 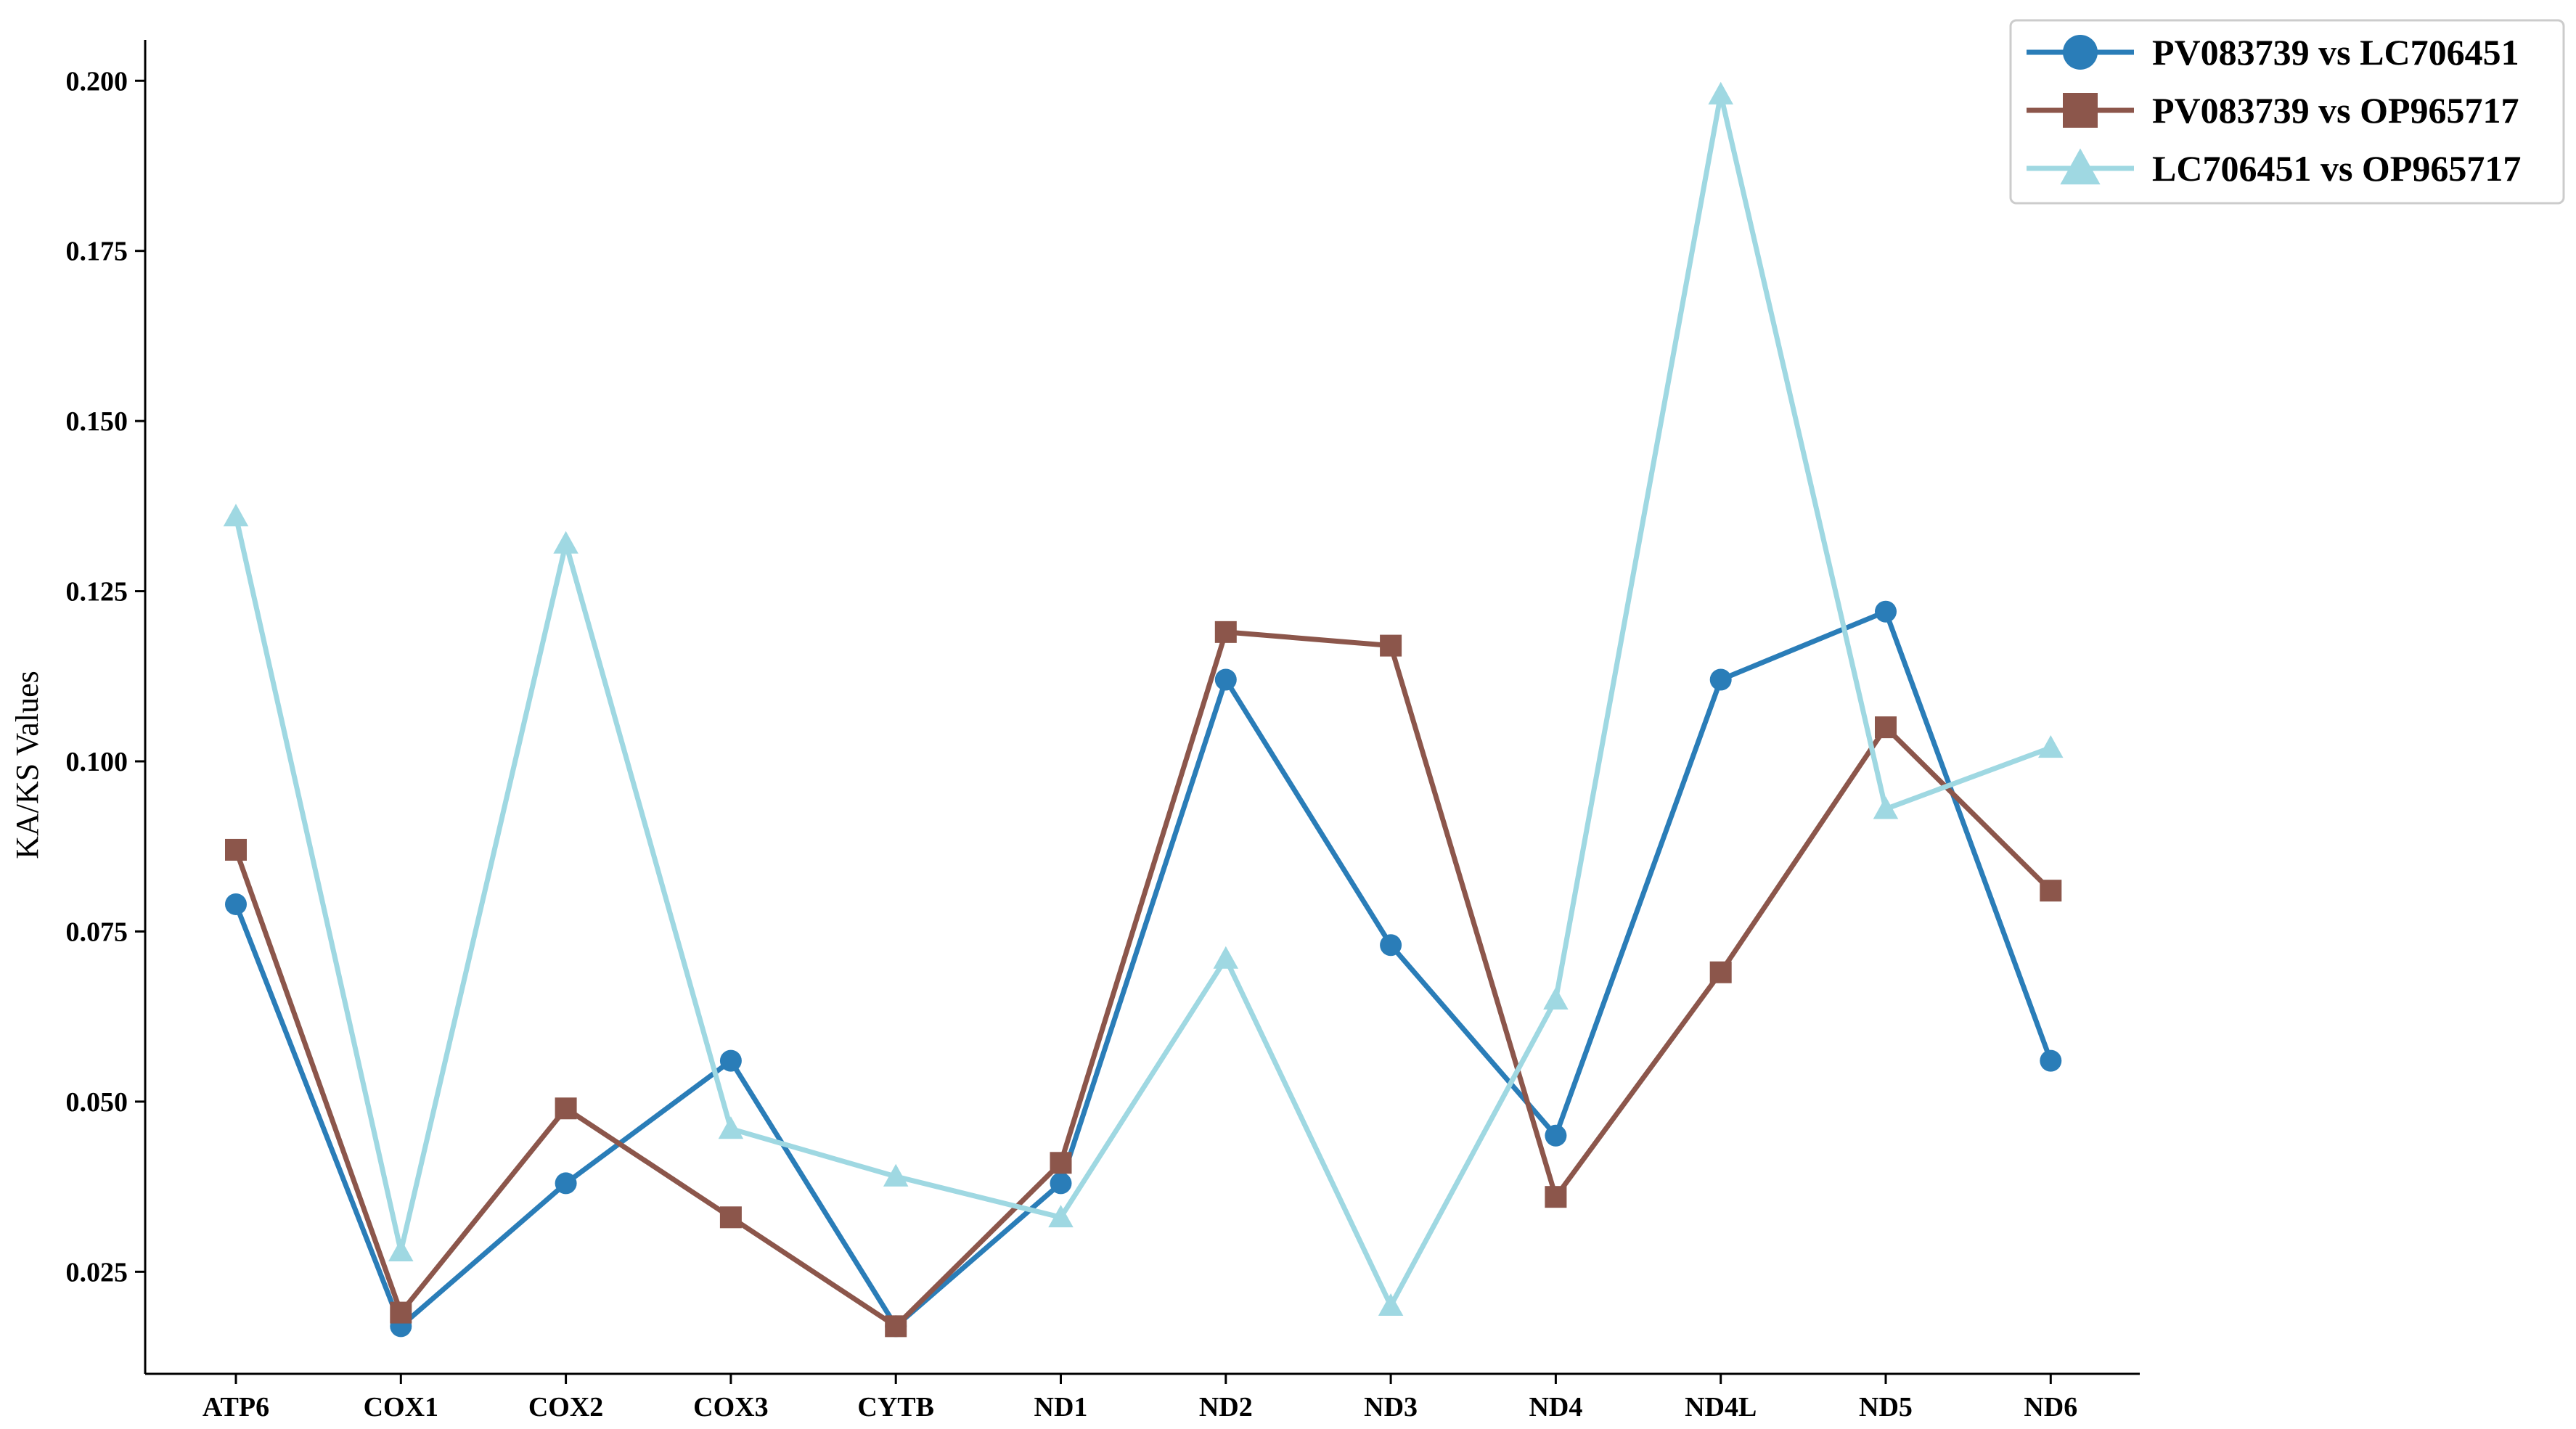 I want to click on x-tick-label: ND6, so click(x=2051, y=1407).